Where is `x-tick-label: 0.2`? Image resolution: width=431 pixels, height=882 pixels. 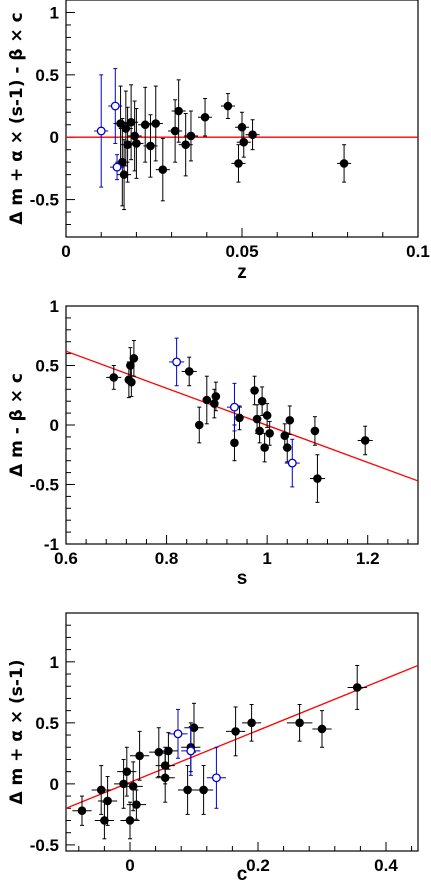
x-tick-label: 0.2 is located at coordinates (258, 865).